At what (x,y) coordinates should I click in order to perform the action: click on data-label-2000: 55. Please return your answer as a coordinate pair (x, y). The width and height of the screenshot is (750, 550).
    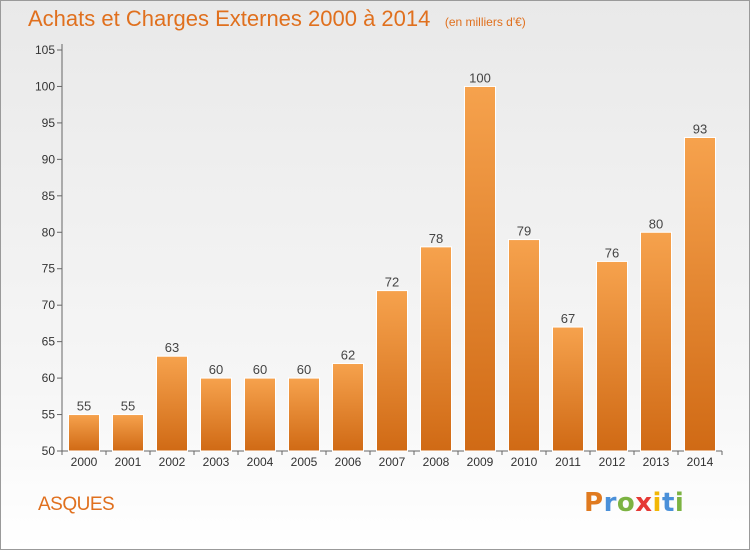
    Looking at the image, I should click on (84, 406).